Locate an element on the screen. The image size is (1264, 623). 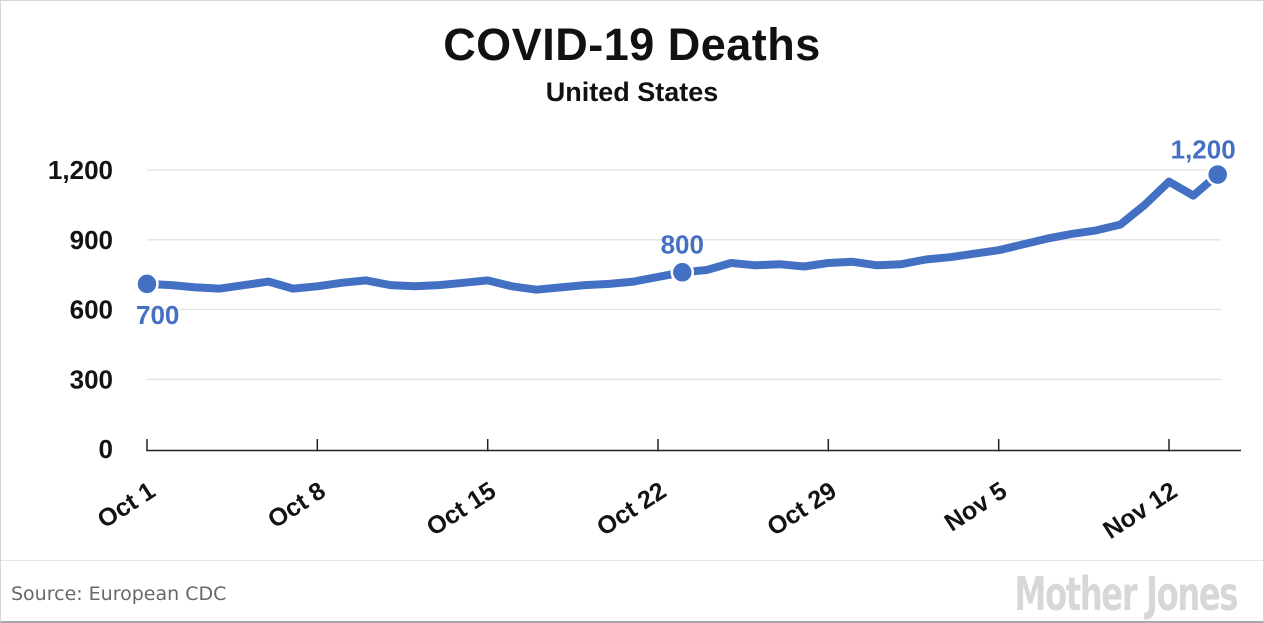
y-axis-label: 900 is located at coordinates (91, 240).